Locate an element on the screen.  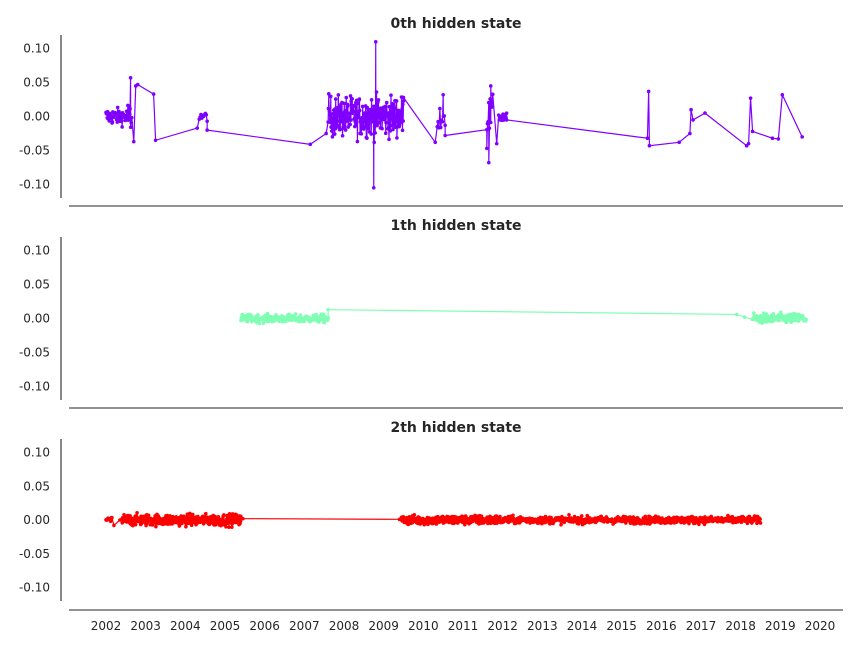
x-tick-label: 2020 is located at coordinates (820, 626).